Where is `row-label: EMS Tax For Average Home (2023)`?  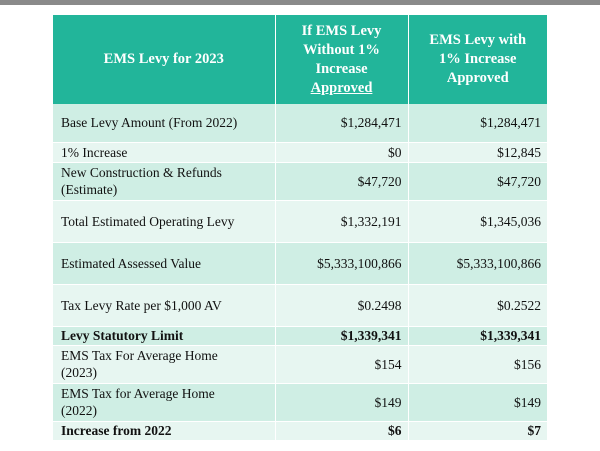
row-label: EMS Tax For Average Home (2023) is located at coordinates (164, 364).